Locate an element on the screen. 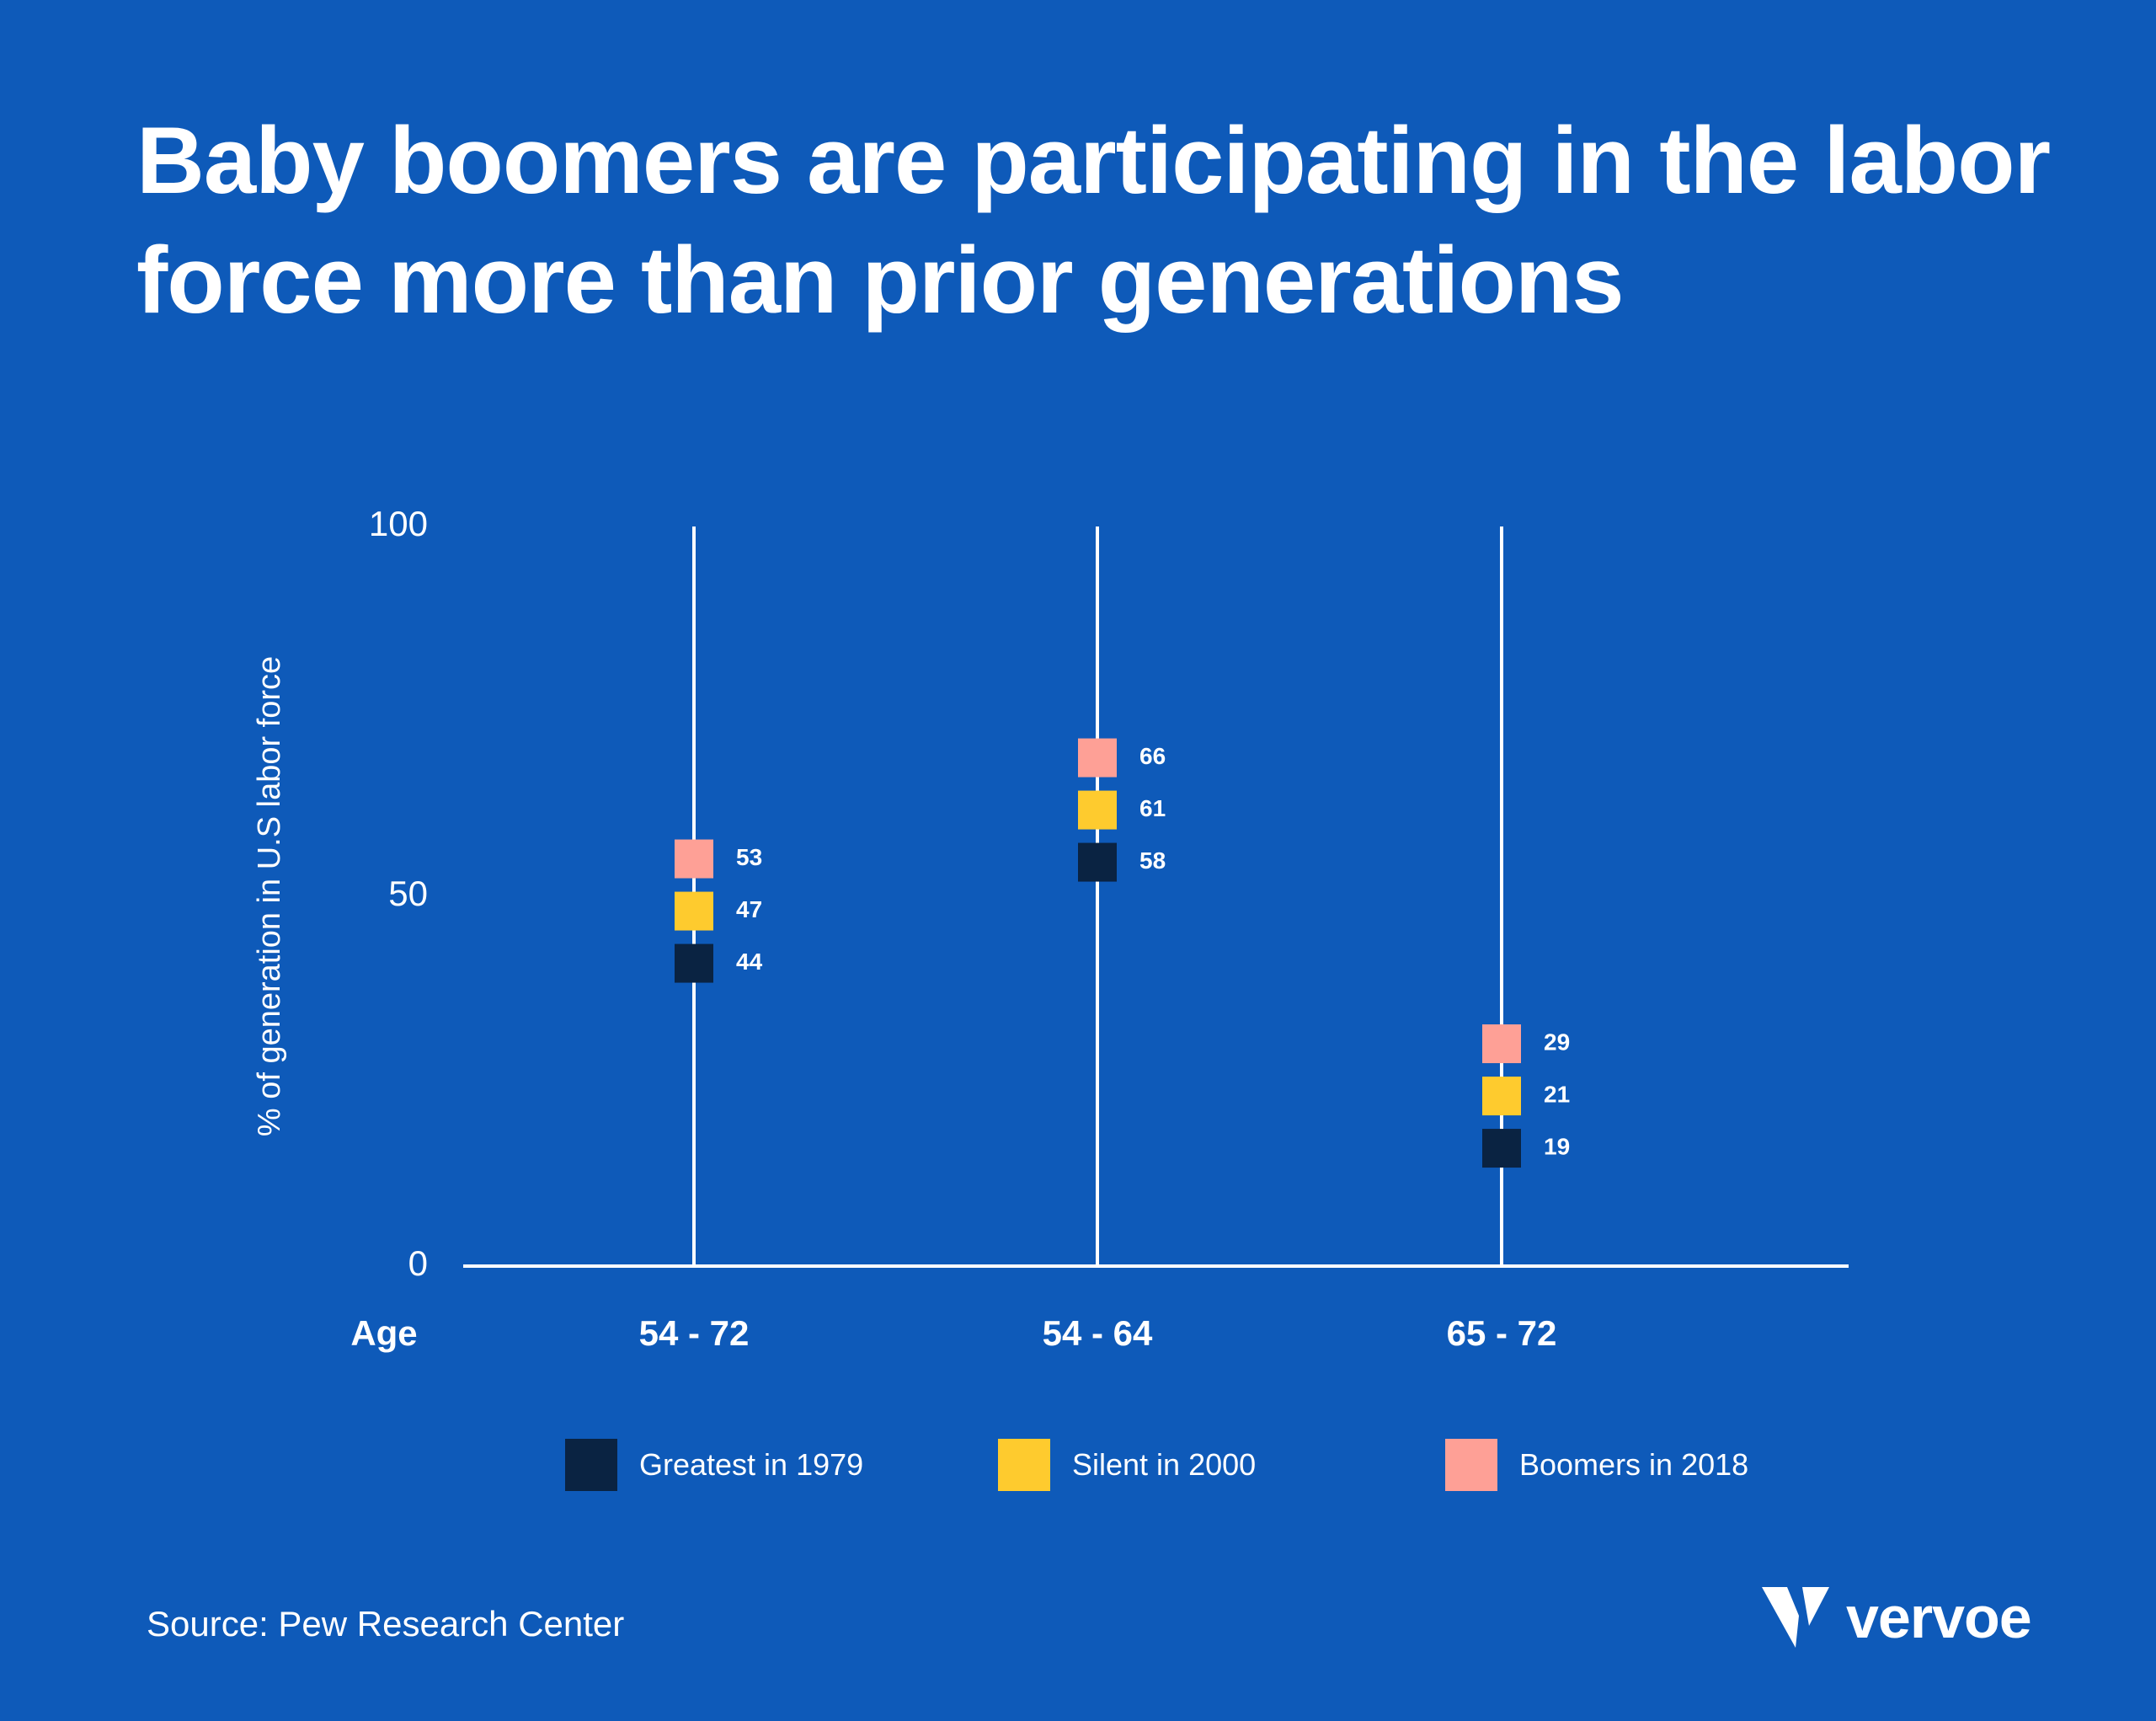  data-label: 53 is located at coordinates (749, 857).